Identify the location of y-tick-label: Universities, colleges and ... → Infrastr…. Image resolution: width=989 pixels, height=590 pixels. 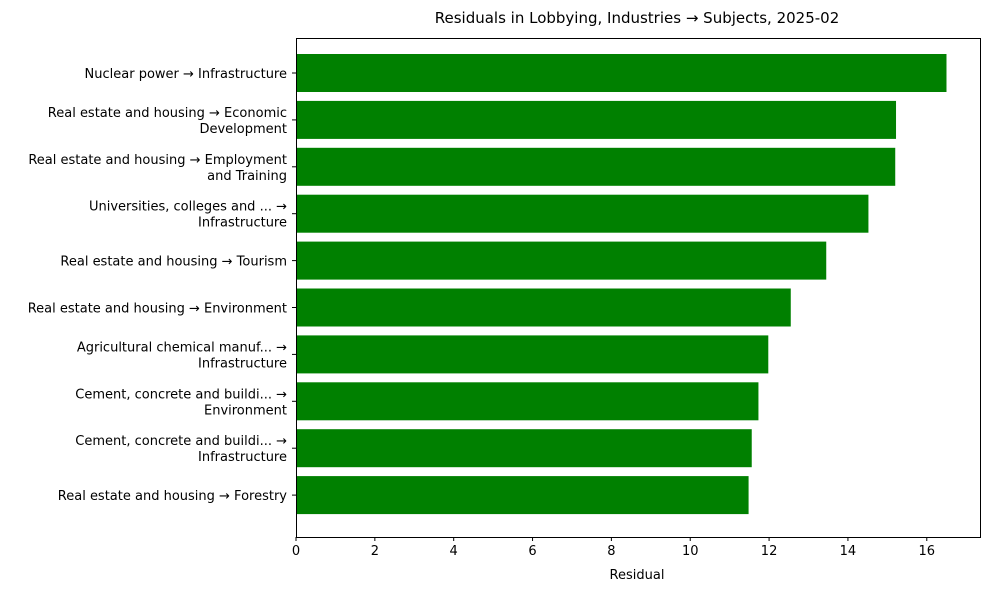
(188, 215).